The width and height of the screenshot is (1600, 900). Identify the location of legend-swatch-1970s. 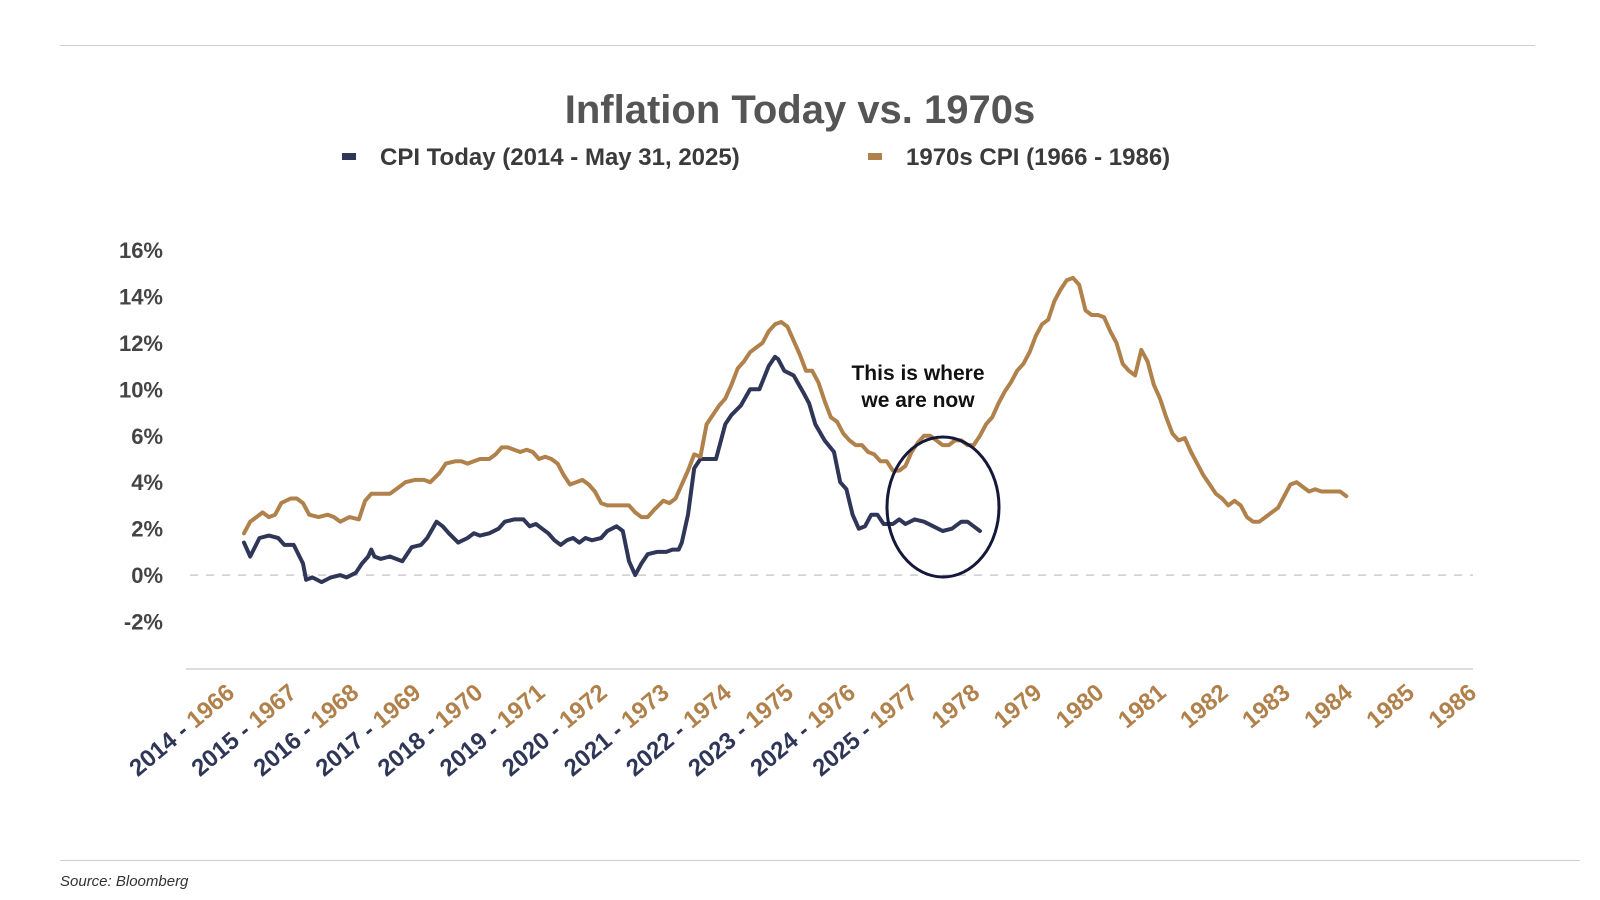
(875, 157).